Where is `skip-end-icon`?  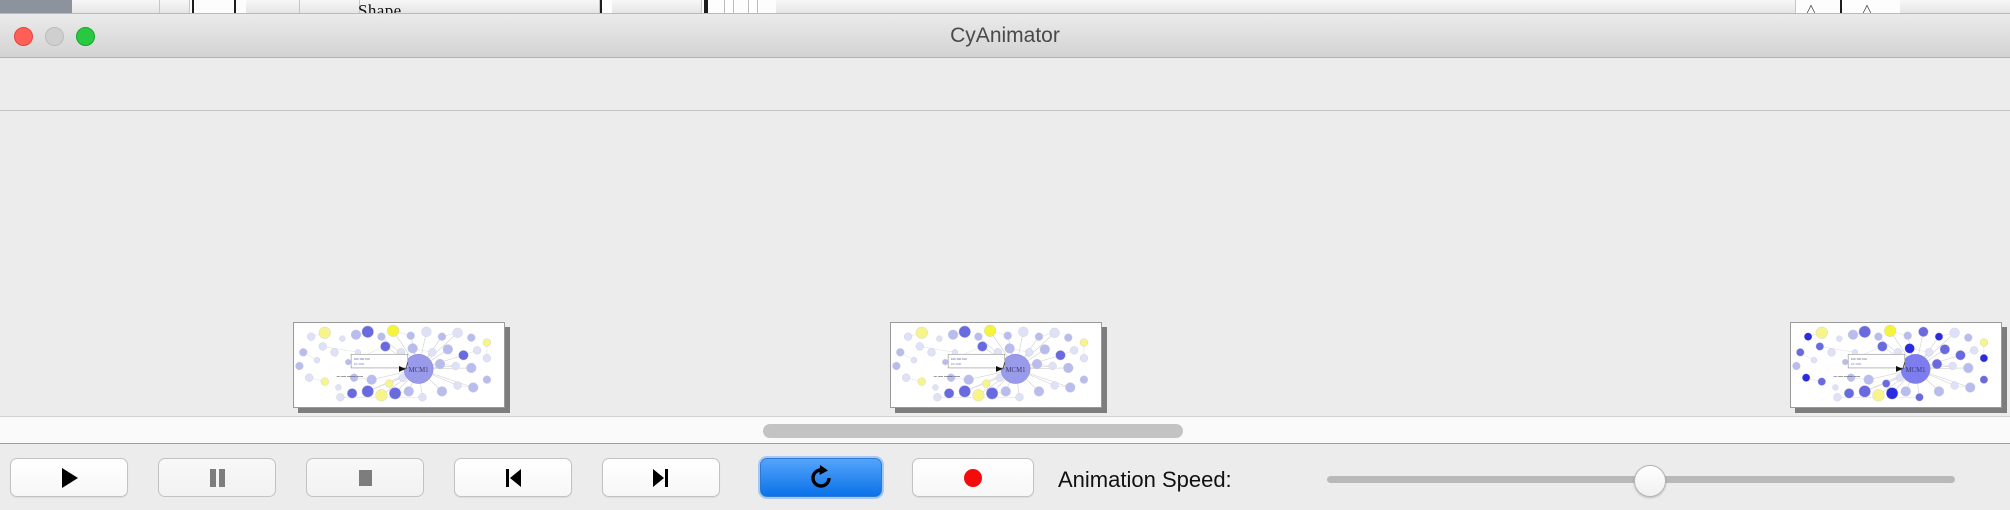 skip-end-icon is located at coordinates (661, 478).